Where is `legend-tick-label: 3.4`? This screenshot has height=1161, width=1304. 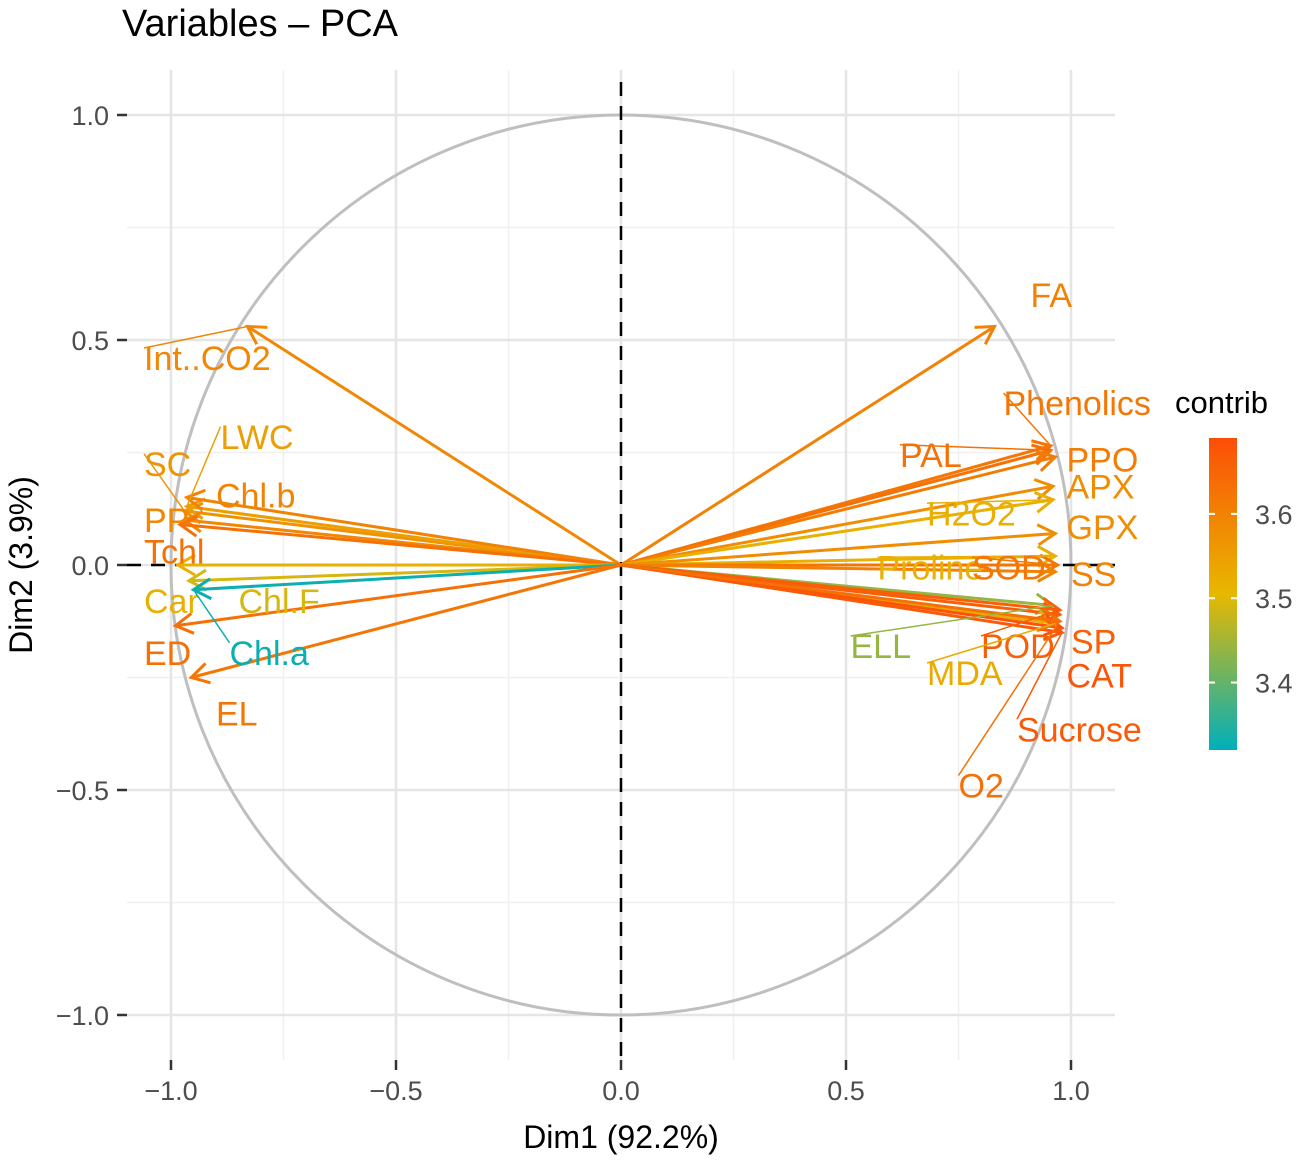 legend-tick-label: 3.4 is located at coordinates (1274, 684).